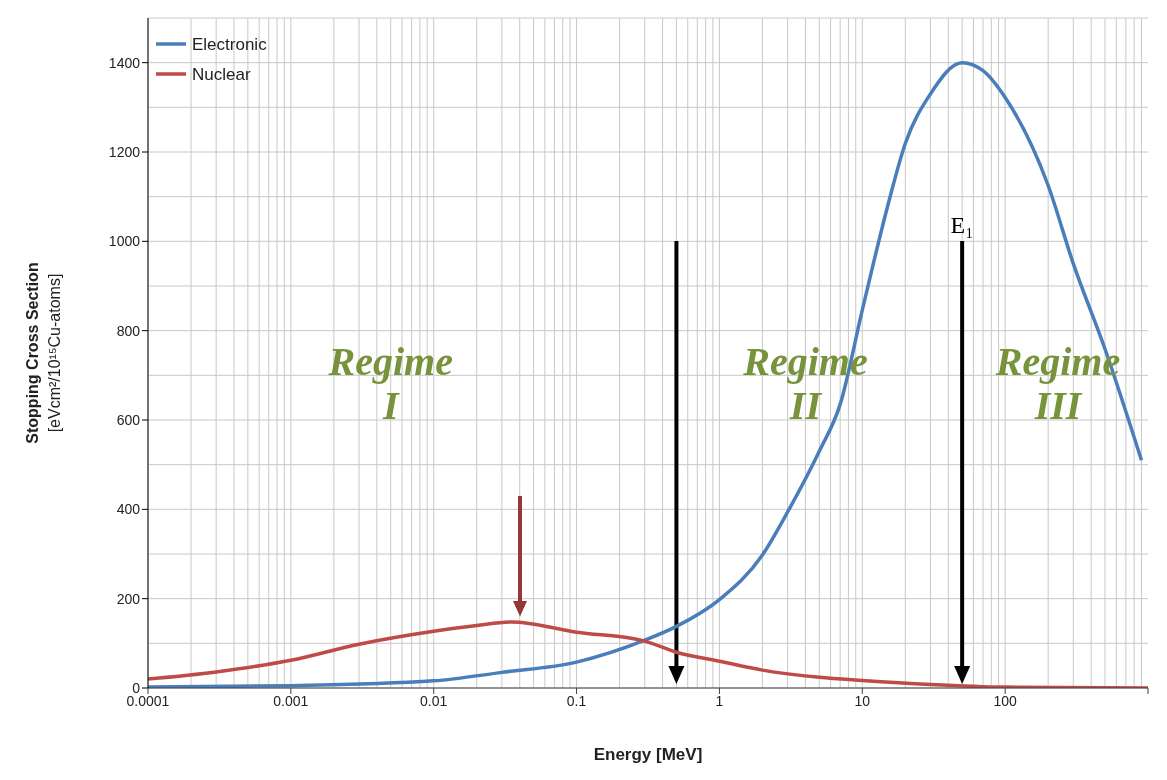  Describe the element at coordinates (390, 384) in the screenshot. I see `annotation: Regime I` at that location.